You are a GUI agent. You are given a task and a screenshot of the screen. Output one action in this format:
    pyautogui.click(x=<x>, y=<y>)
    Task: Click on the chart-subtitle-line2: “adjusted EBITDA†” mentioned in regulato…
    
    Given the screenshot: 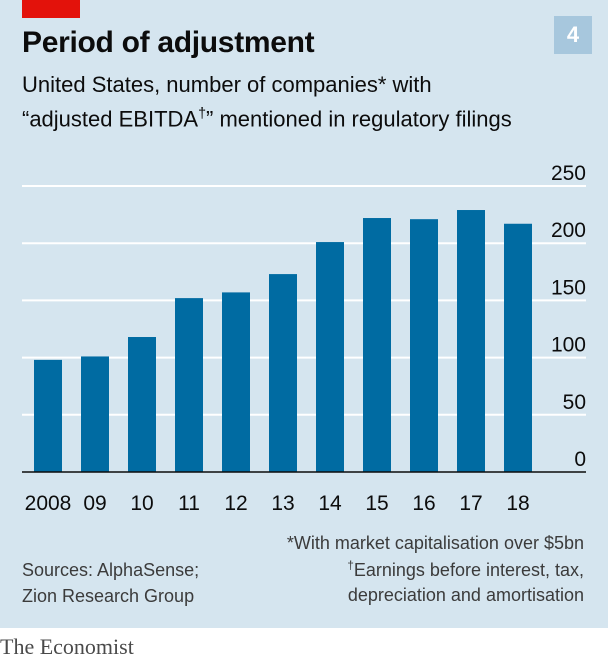 What is the action you would take?
    pyautogui.click(x=267, y=119)
    